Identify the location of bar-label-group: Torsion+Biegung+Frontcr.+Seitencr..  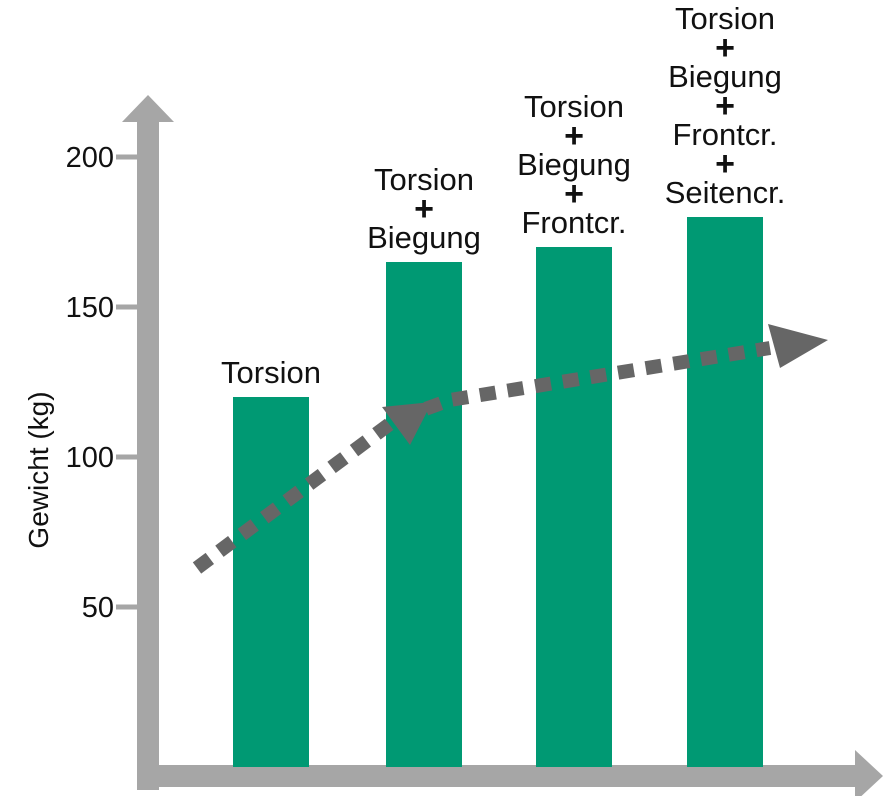
(725, 105).